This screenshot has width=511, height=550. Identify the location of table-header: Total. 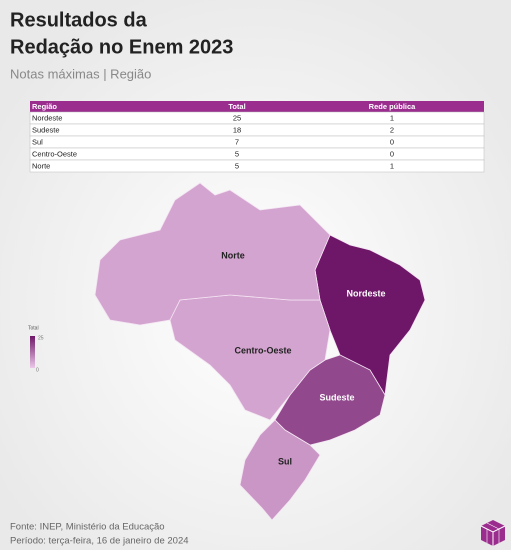
(236, 106).